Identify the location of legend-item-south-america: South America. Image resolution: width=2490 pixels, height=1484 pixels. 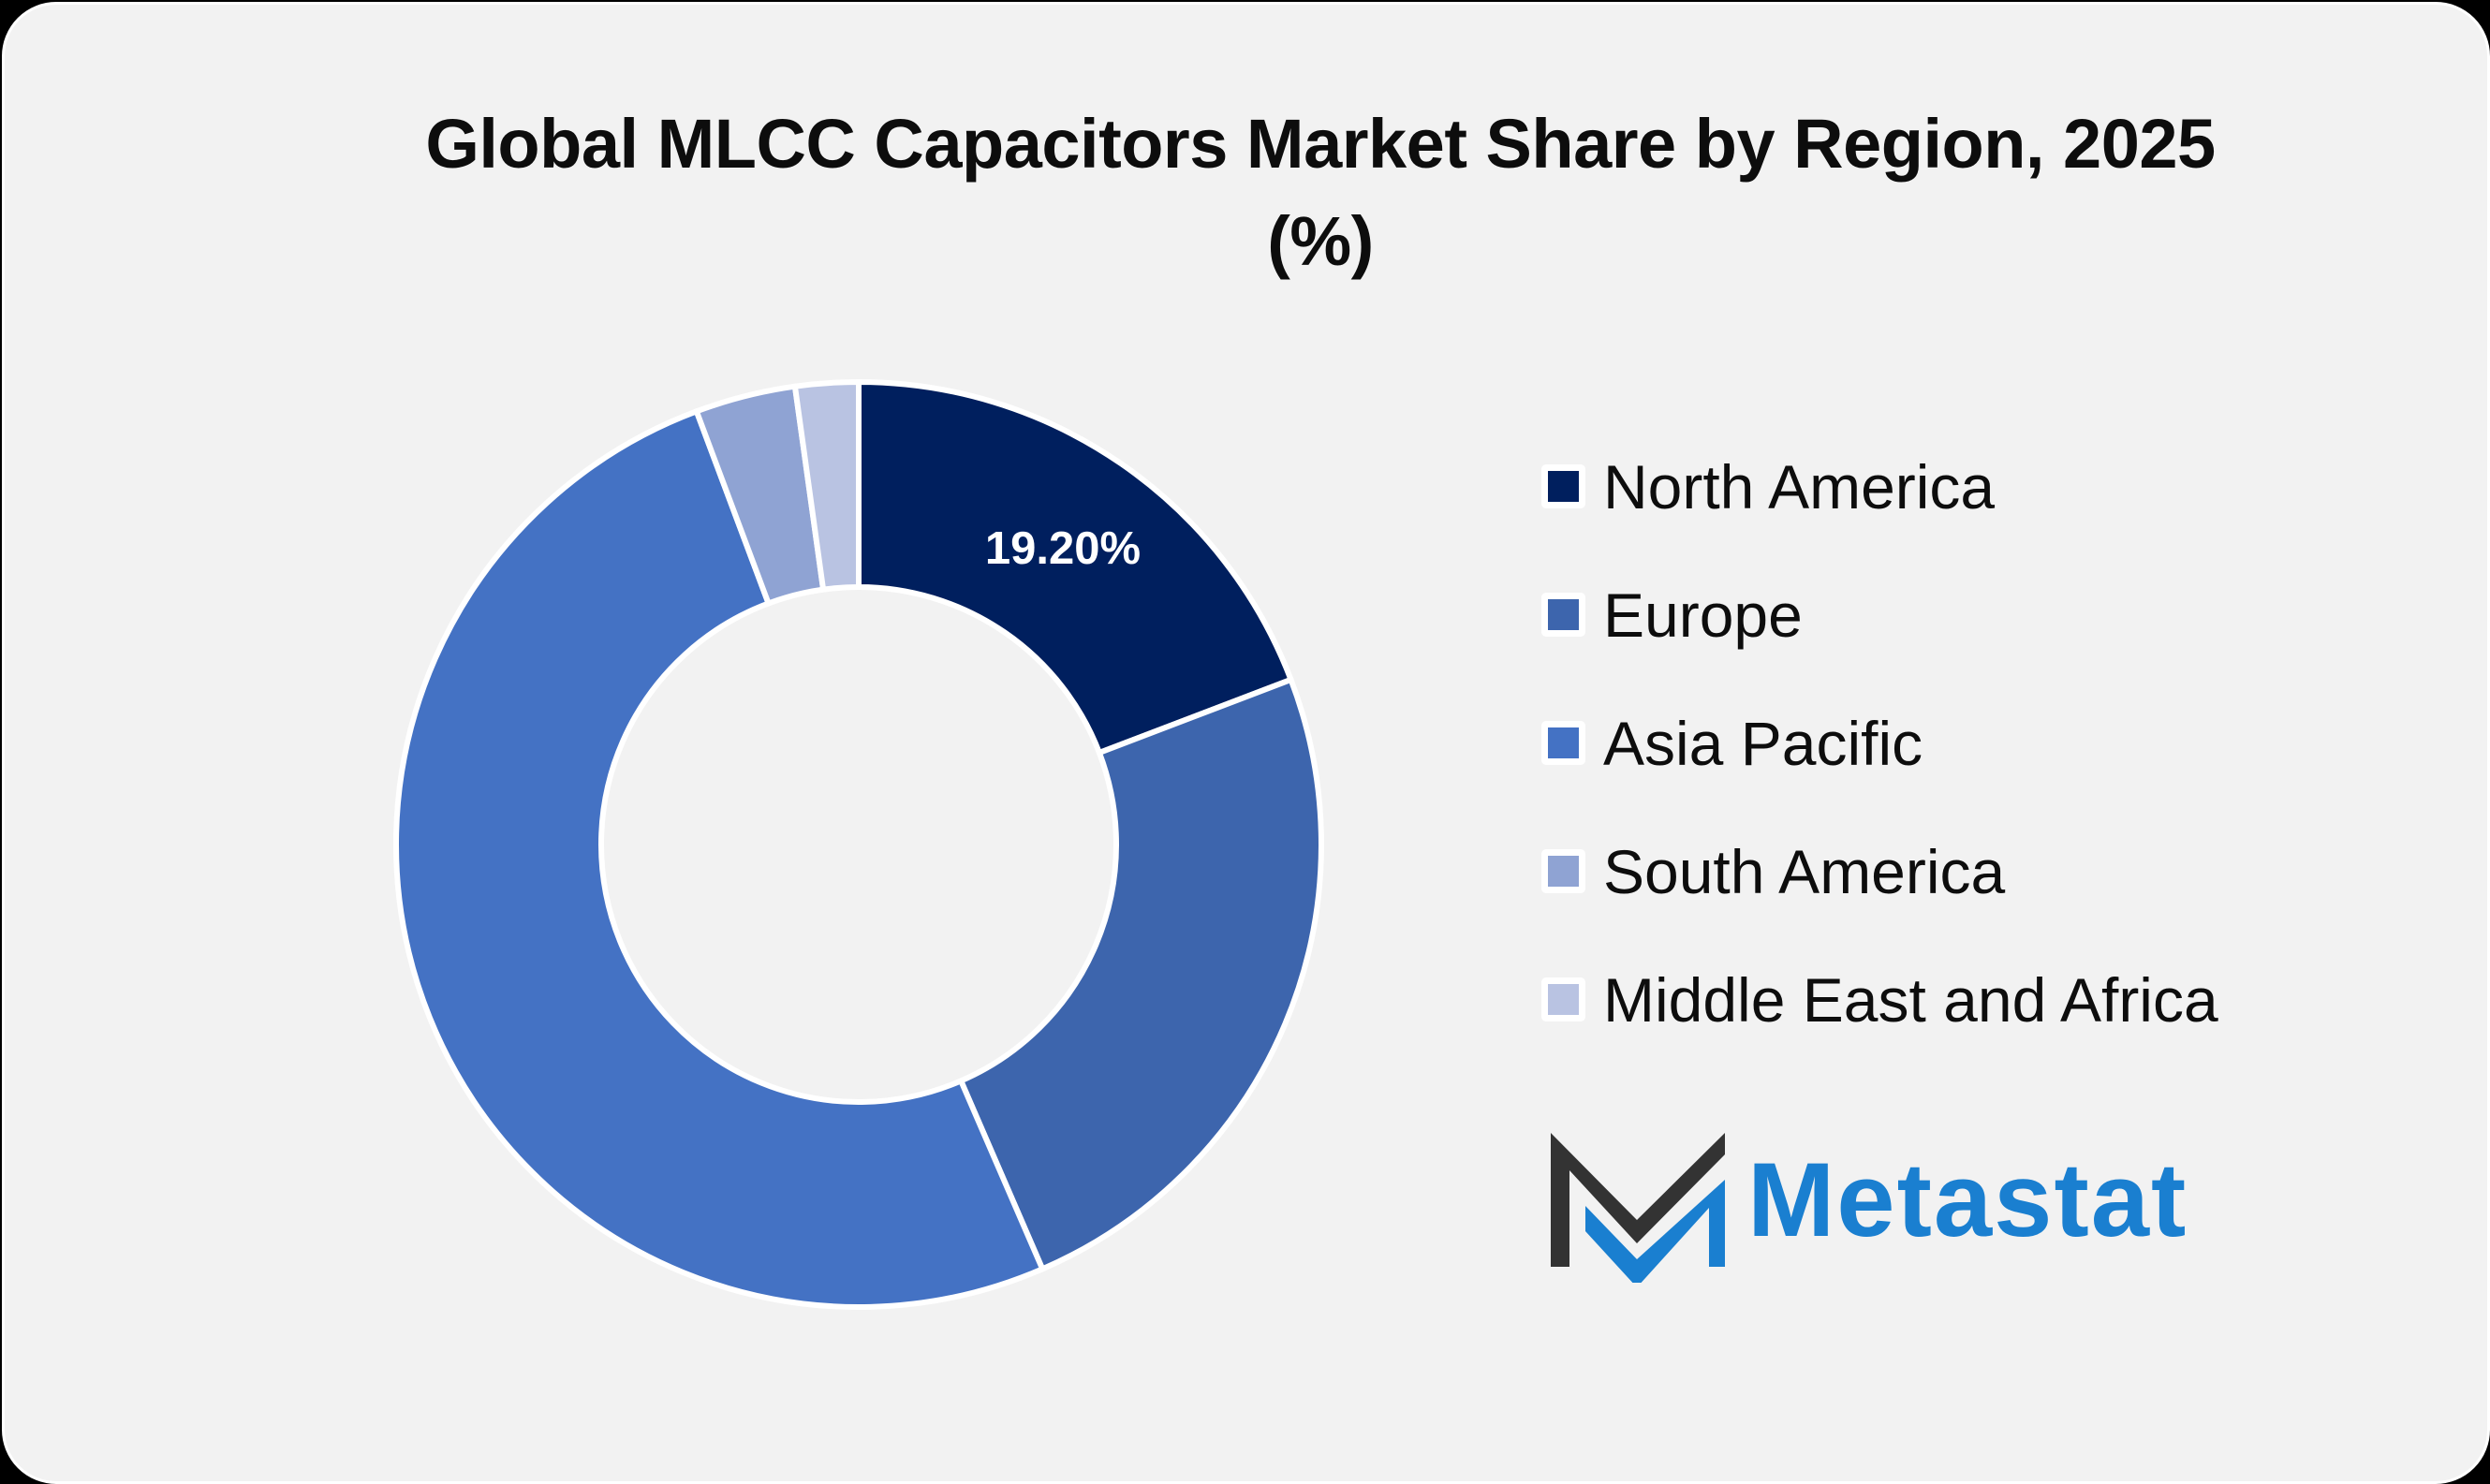
(1916, 871).